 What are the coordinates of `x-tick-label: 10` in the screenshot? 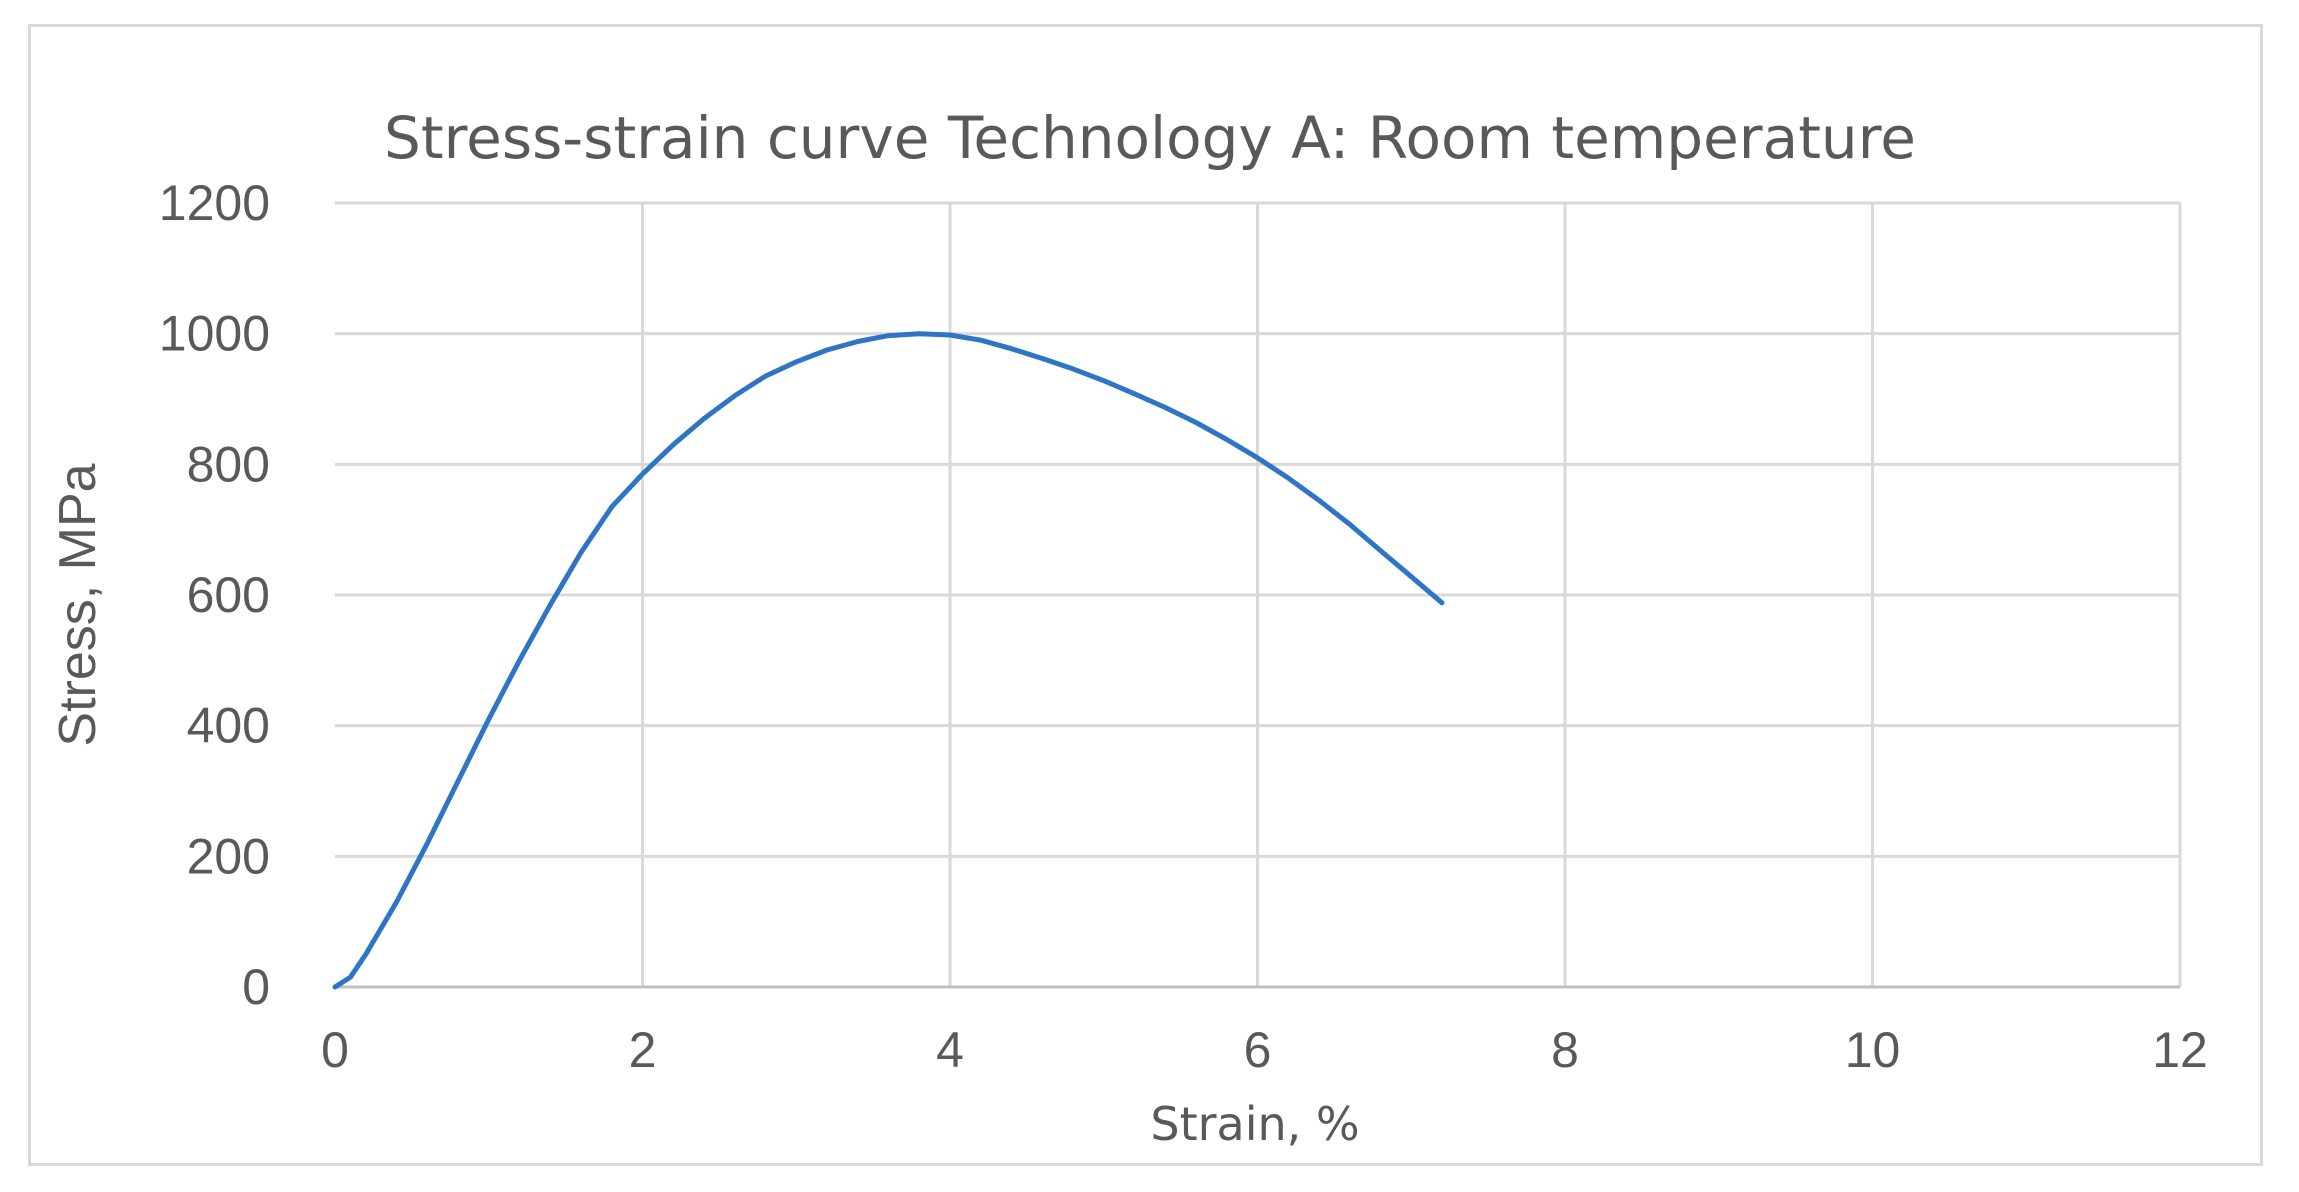 It's located at (1873, 1050).